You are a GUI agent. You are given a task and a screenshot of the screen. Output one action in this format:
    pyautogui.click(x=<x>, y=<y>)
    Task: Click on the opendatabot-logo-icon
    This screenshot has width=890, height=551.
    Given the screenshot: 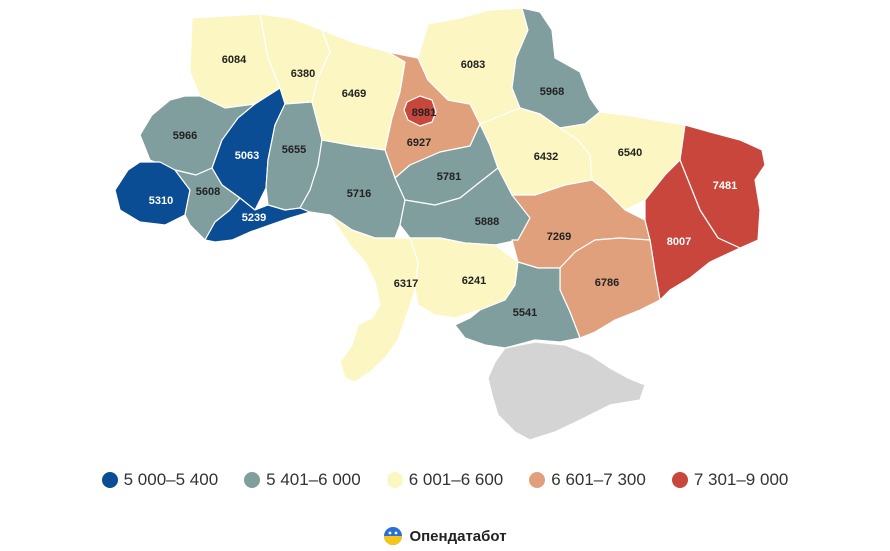 What is the action you would take?
    pyautogui.click(x=393, y=536)
    